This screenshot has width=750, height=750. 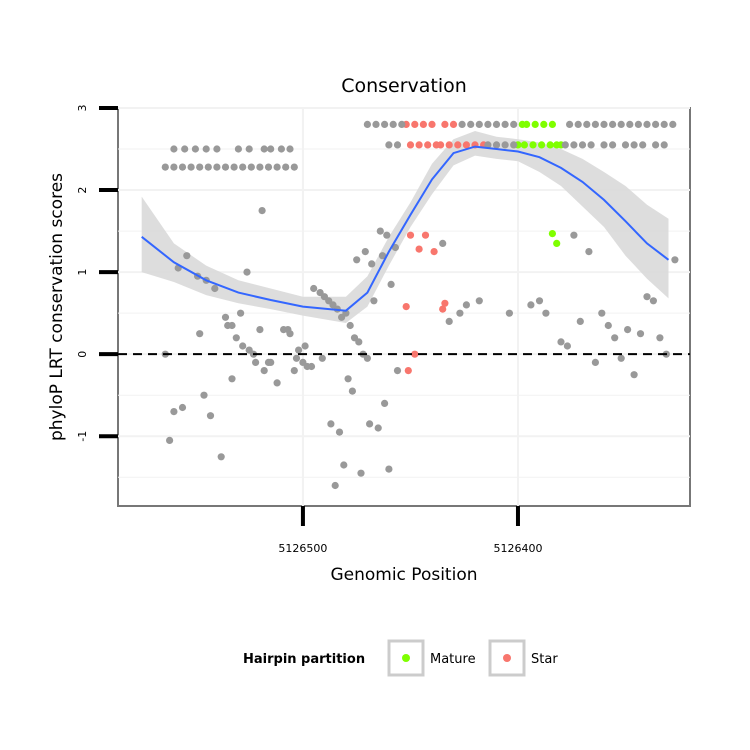 I want to click on y-tick-label-1: 0, so click(x=82, y=354).